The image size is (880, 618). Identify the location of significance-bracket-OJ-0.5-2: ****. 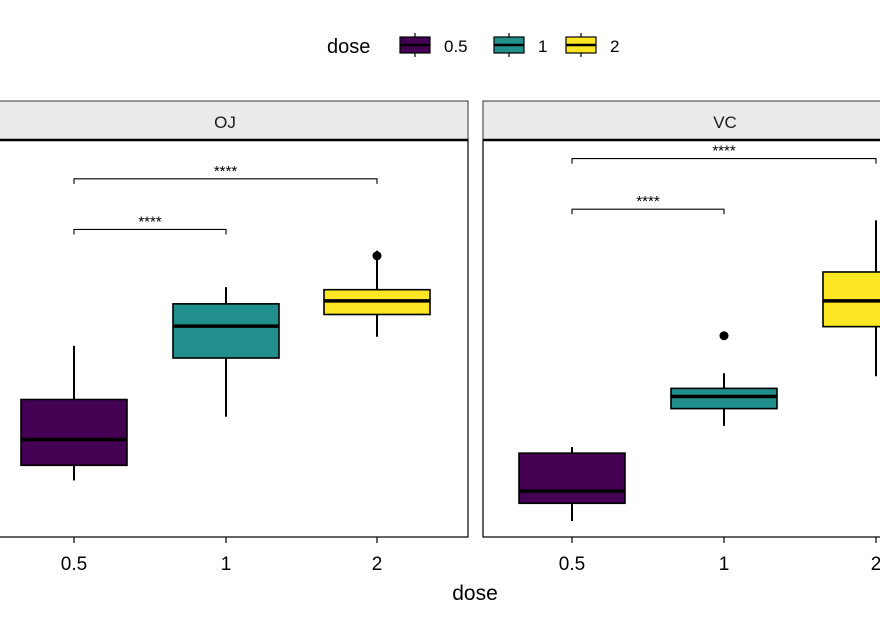
(225, 173).